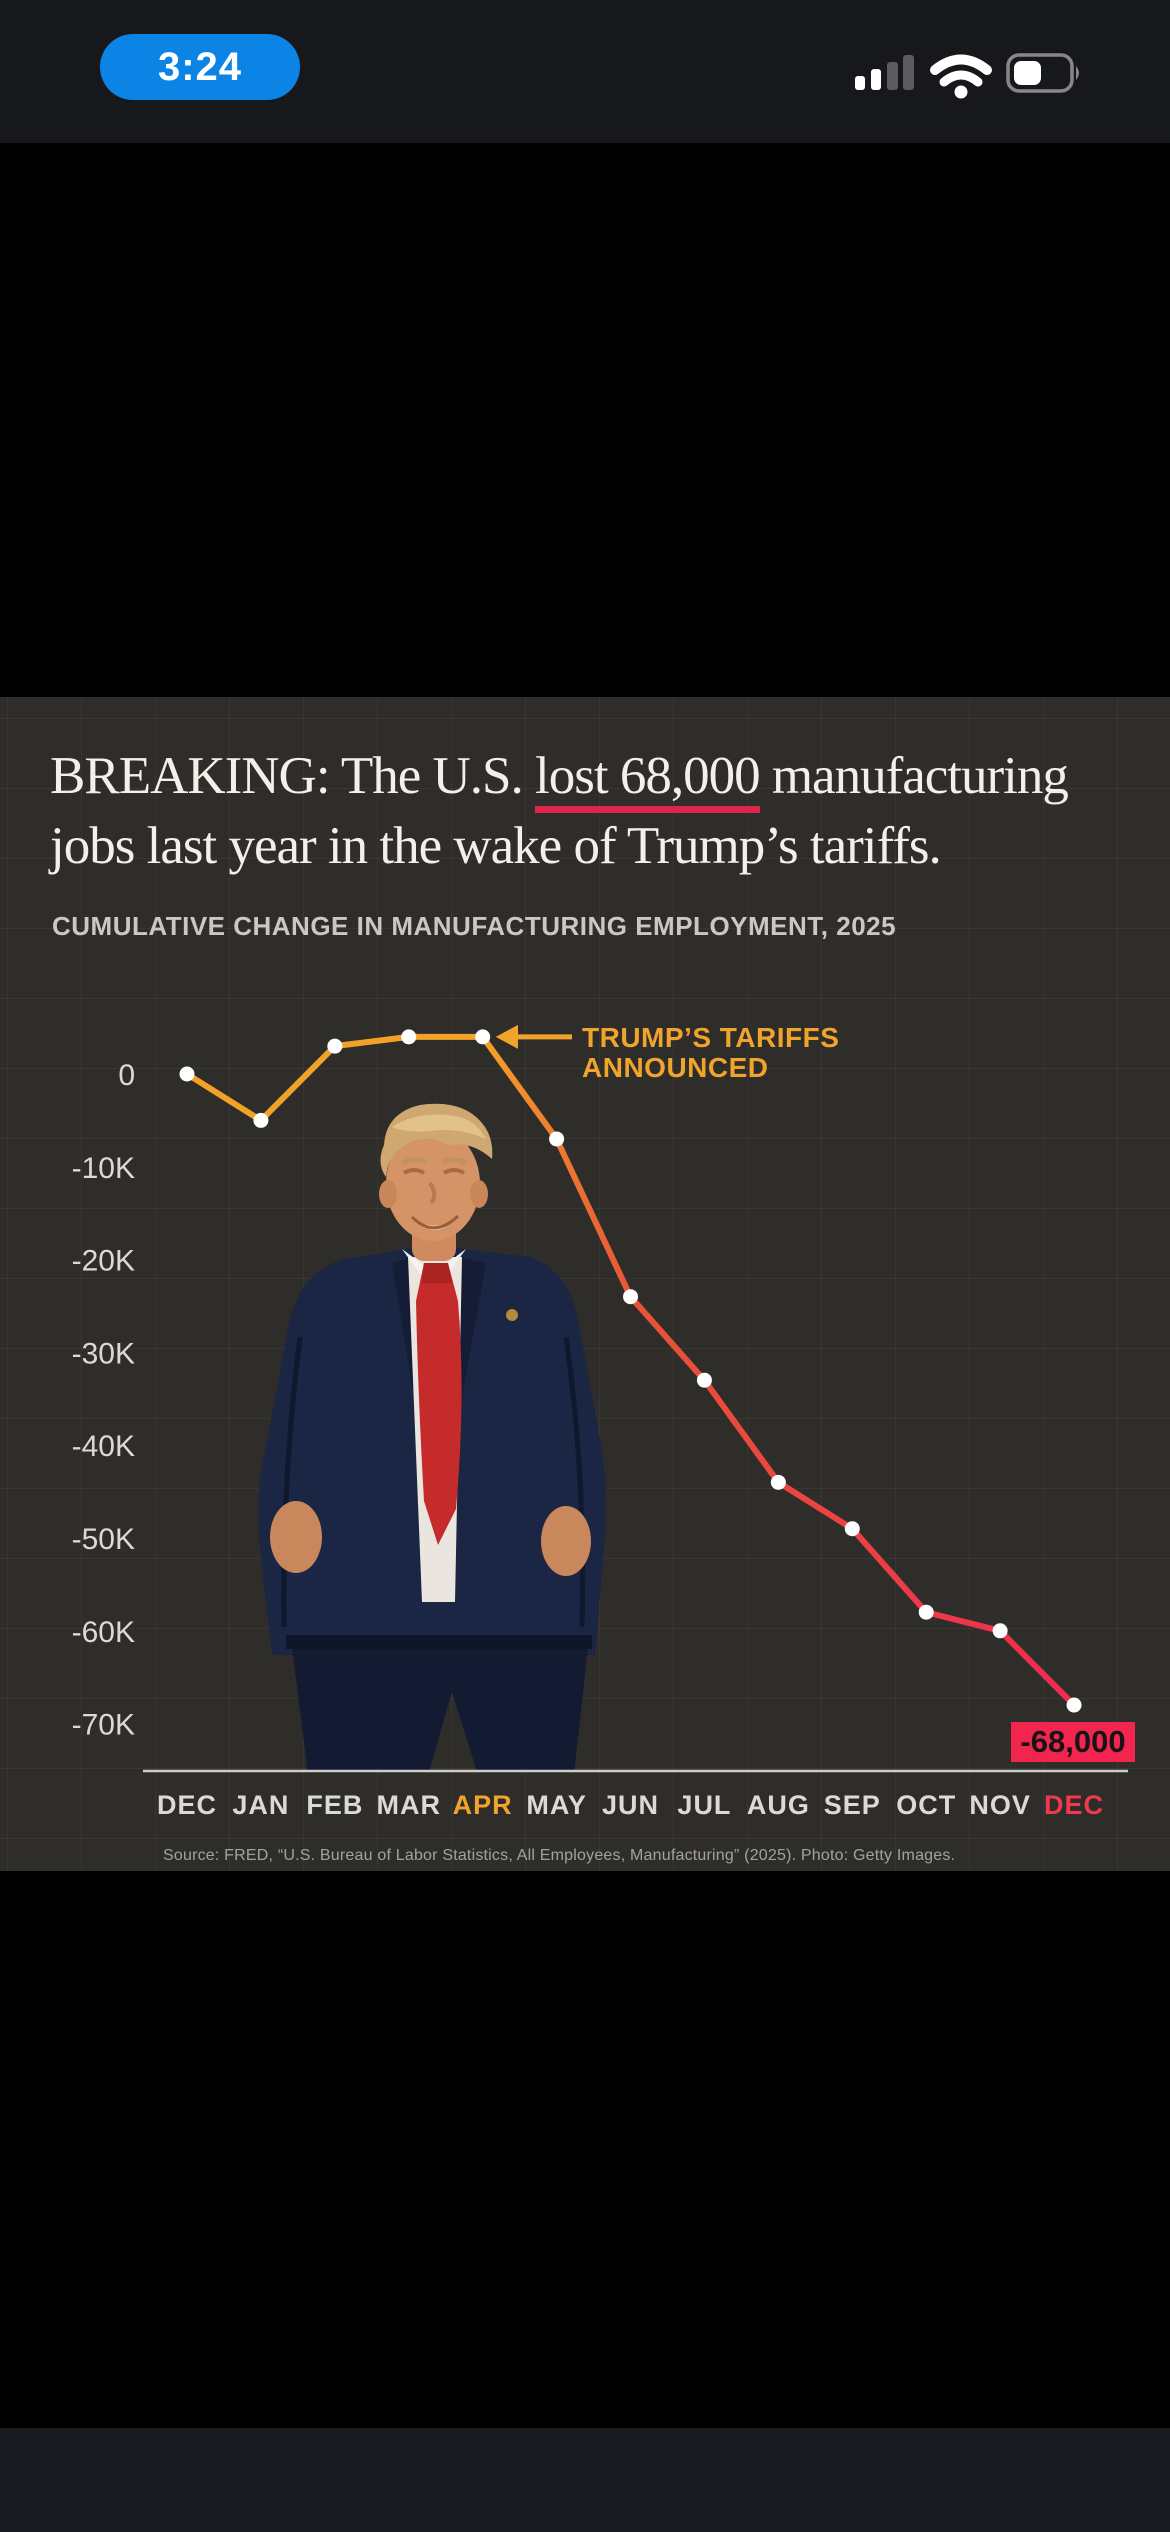 This screenshot has width=1170, height=2532. What do you see at coordinates (432, 1437) in the screenshot?
I see `trump-photo` at bounding box center [432, 1437].